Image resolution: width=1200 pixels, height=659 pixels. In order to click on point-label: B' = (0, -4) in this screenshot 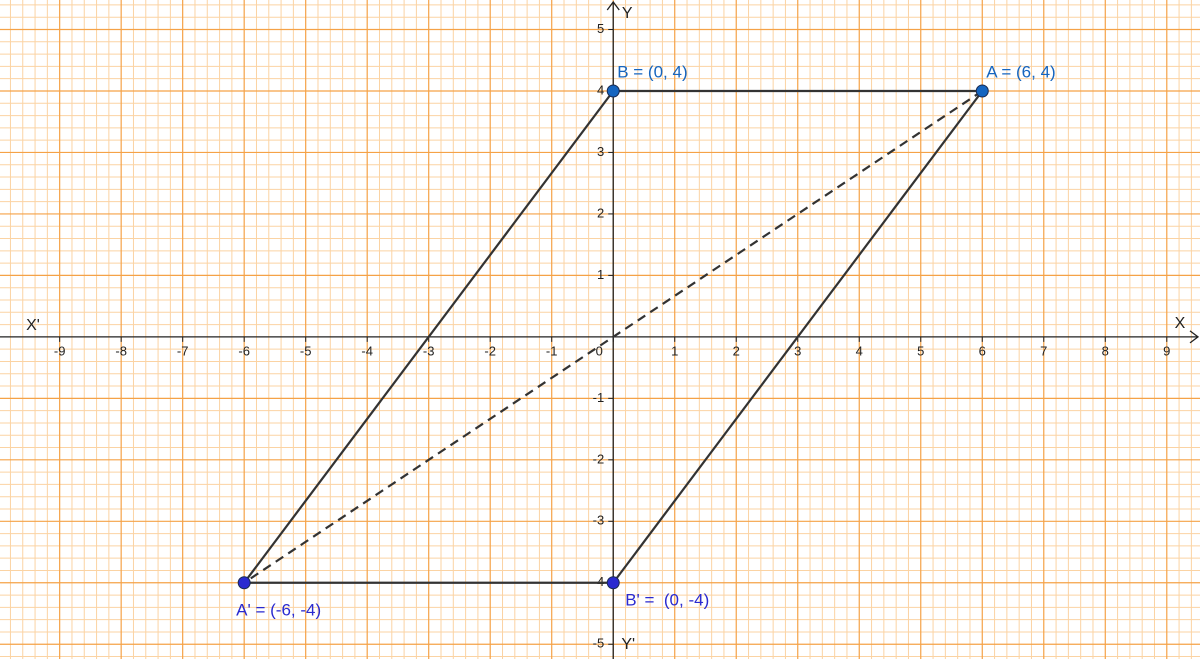, I will do `click(667, 599)`.